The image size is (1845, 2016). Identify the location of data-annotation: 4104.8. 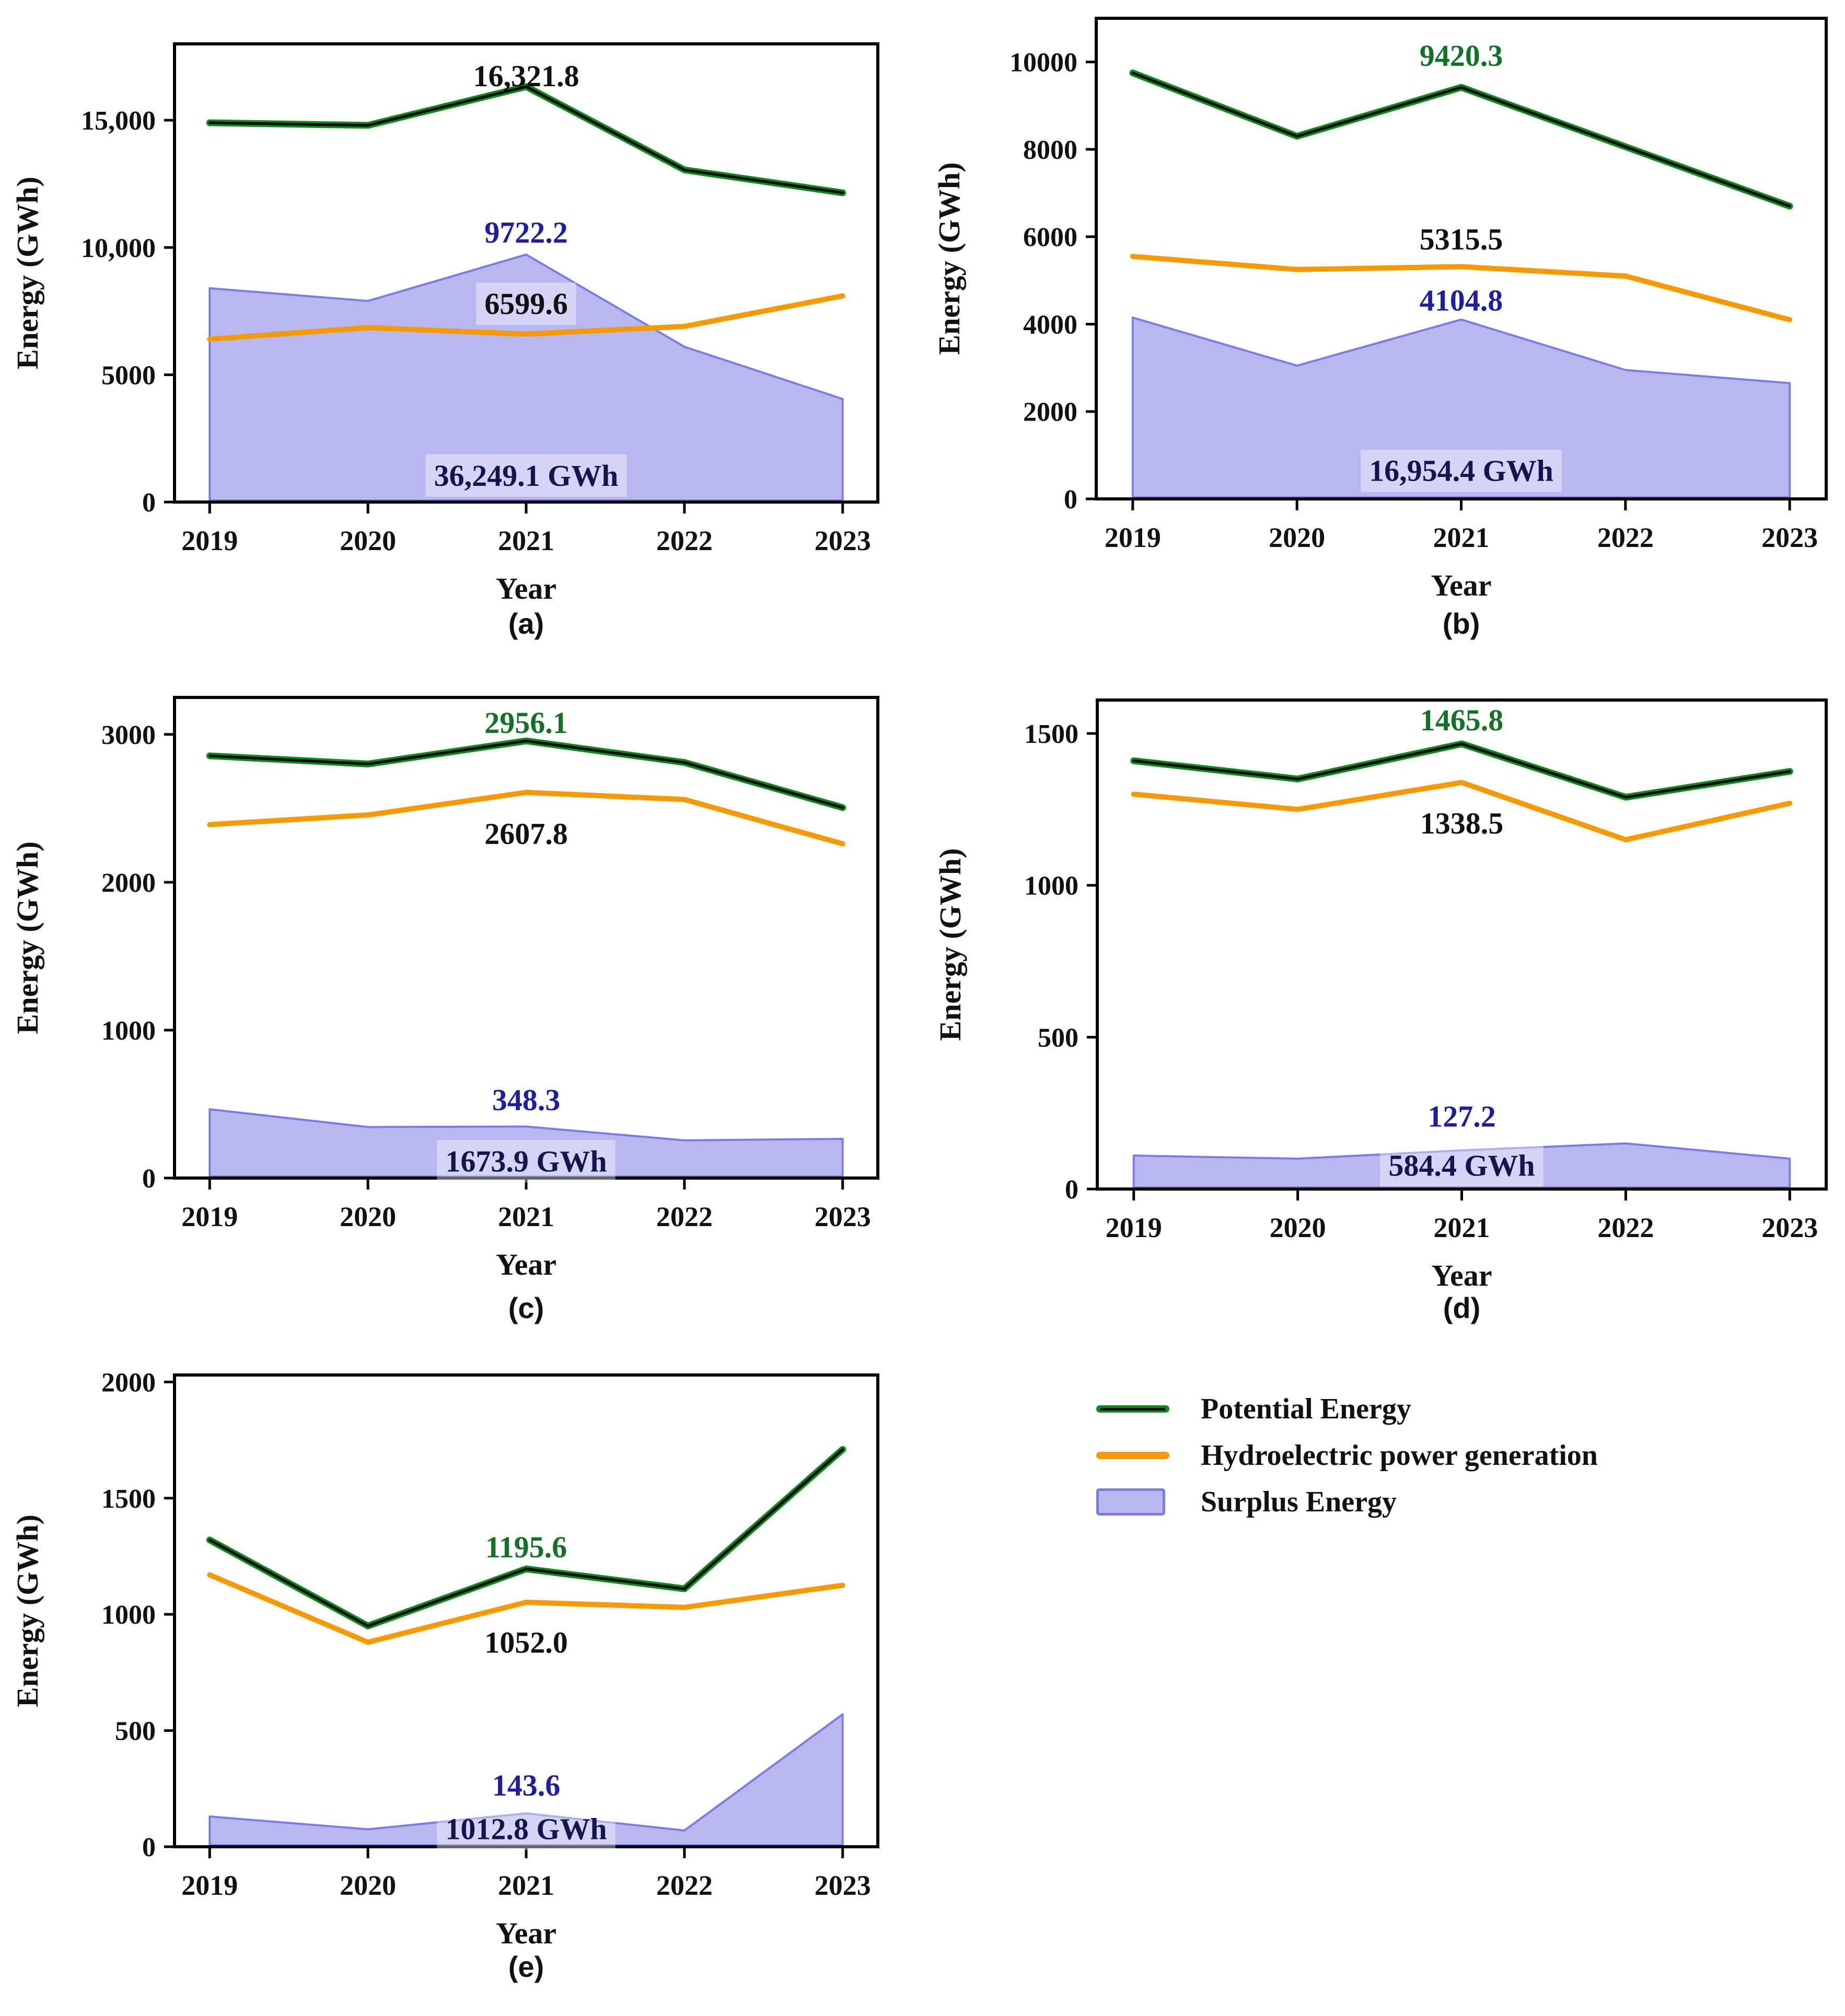
(1461, 300).